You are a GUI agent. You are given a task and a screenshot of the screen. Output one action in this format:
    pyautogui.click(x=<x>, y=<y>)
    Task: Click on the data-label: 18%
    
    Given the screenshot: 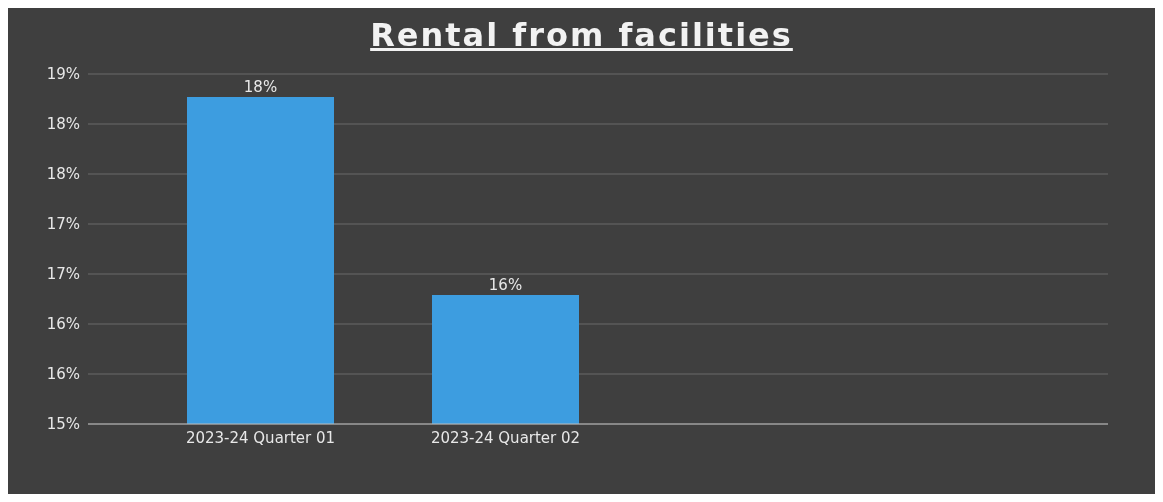 What is the action you would take?
    pyautogui.click(x=260, y=87)
    